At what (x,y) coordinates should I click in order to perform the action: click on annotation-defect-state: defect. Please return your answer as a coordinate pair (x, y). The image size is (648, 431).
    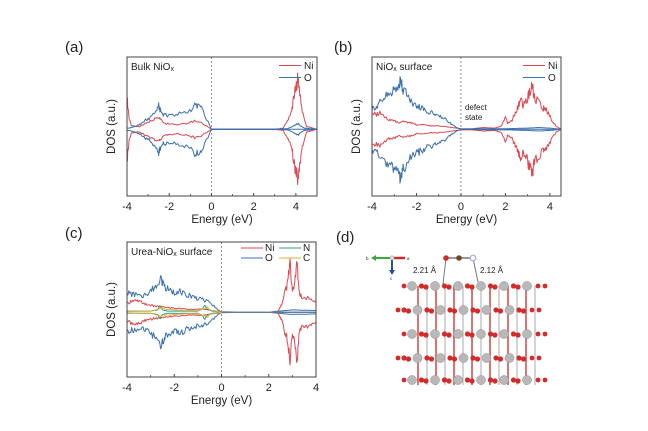
    Looking at the image, I should click on (476, 107).